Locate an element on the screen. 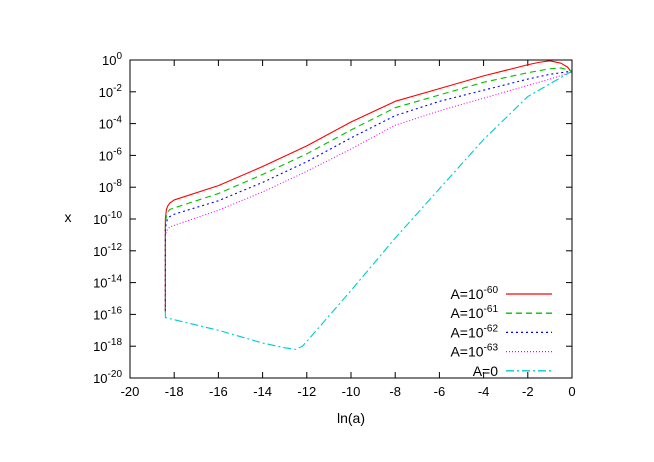 This screenshot has width=654, height=462. legend-label-base: A=0 is located at coordinates (486, 371).